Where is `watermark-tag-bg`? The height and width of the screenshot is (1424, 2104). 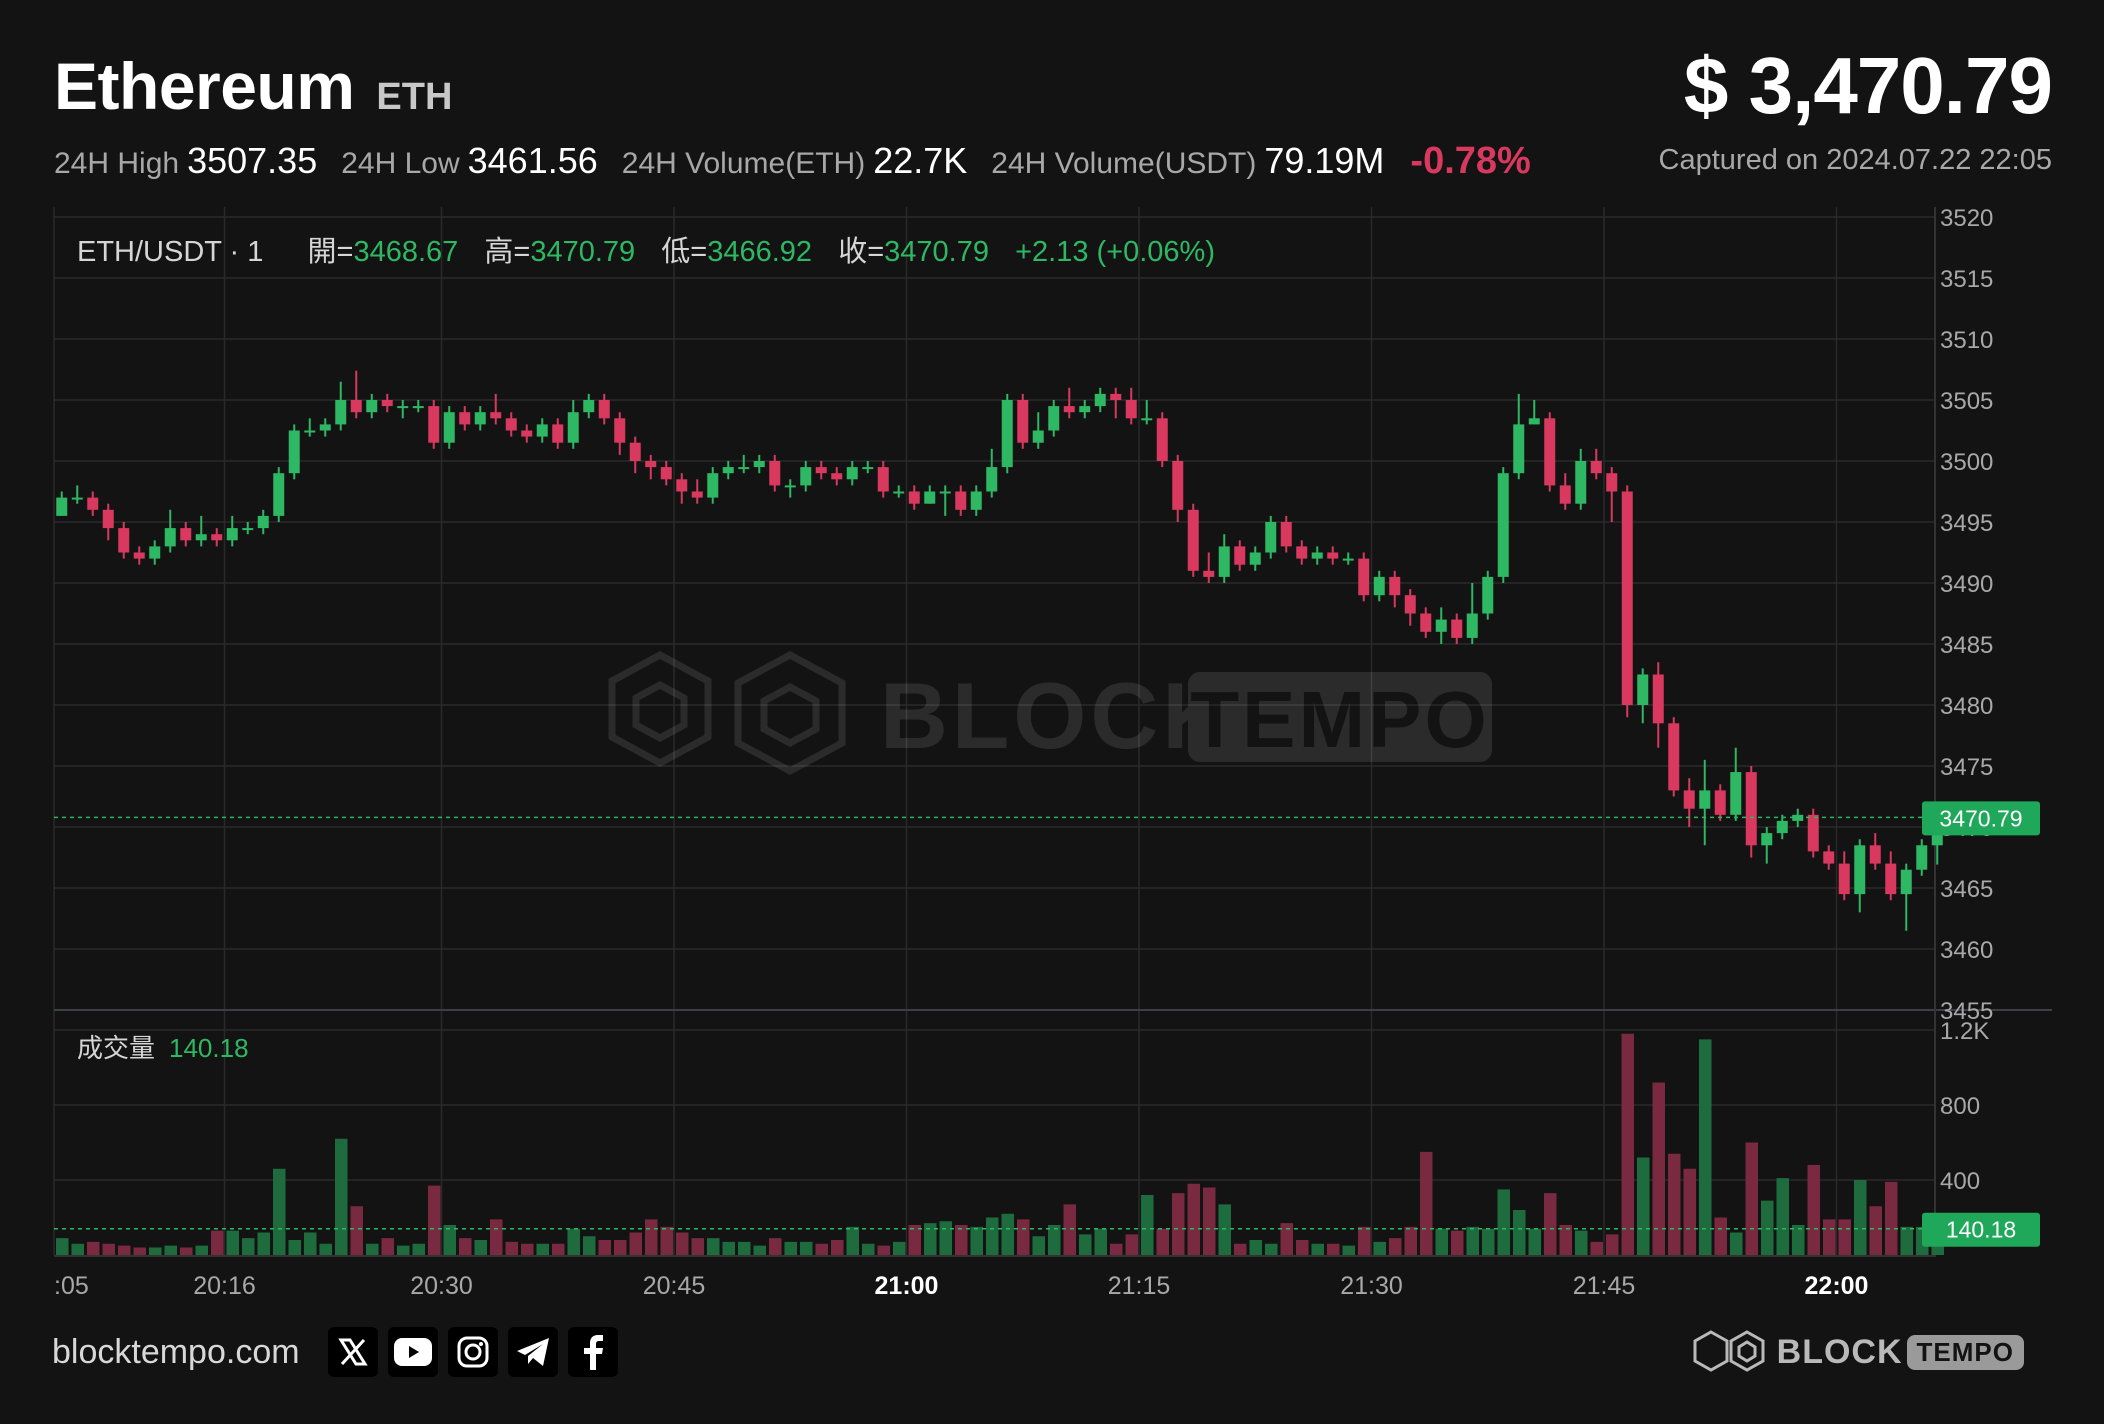 watermark-tag-bg is located at coordinates (1340, 717).